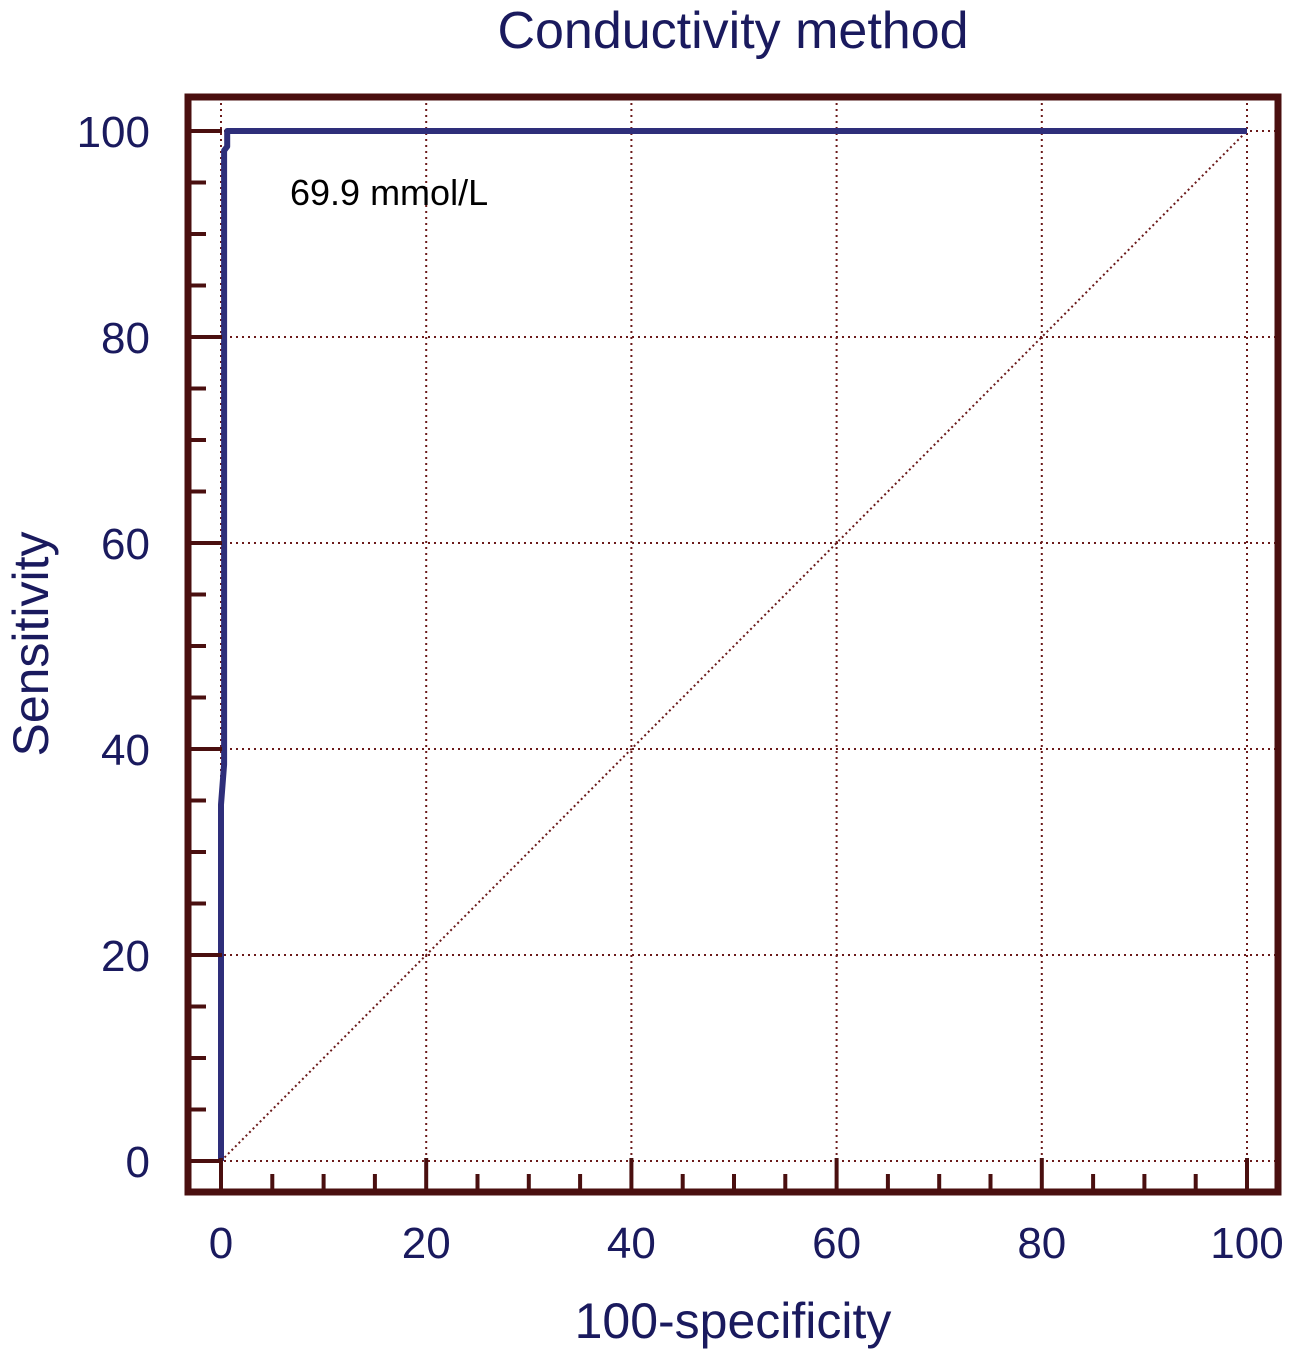 This screenshot has width=1289, height=1351. What do you see at coordinates (125, 956) in the screenshot?
I see `y-tick-label: 20` at bounding box center [125, 956].